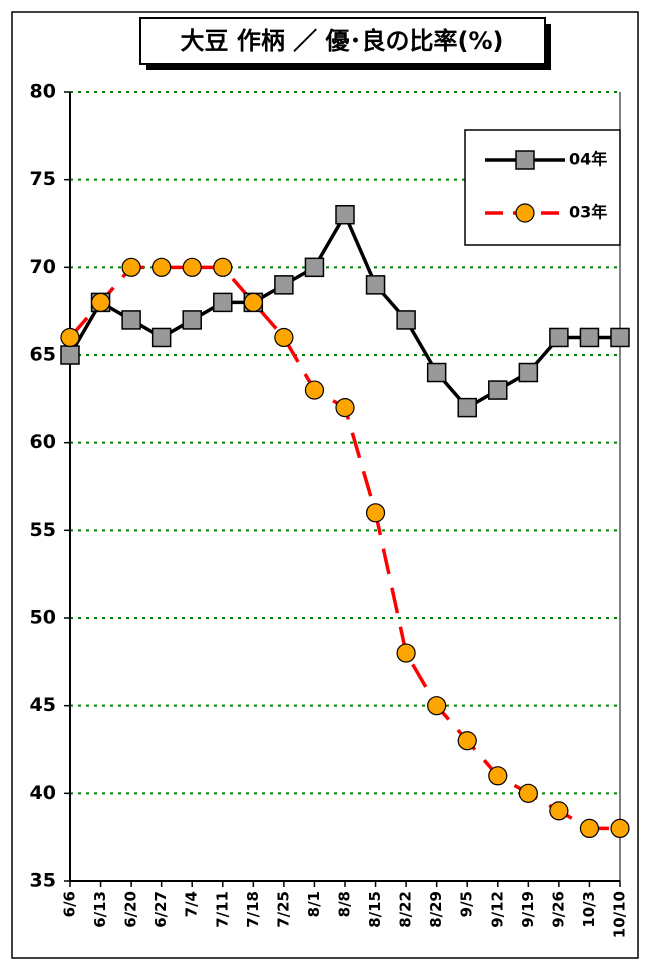 This screenshot has height=961, width=648. Describe the element at coordinates (43, 355) in the screenshot. I see `y-tick-label: 65` at that location.